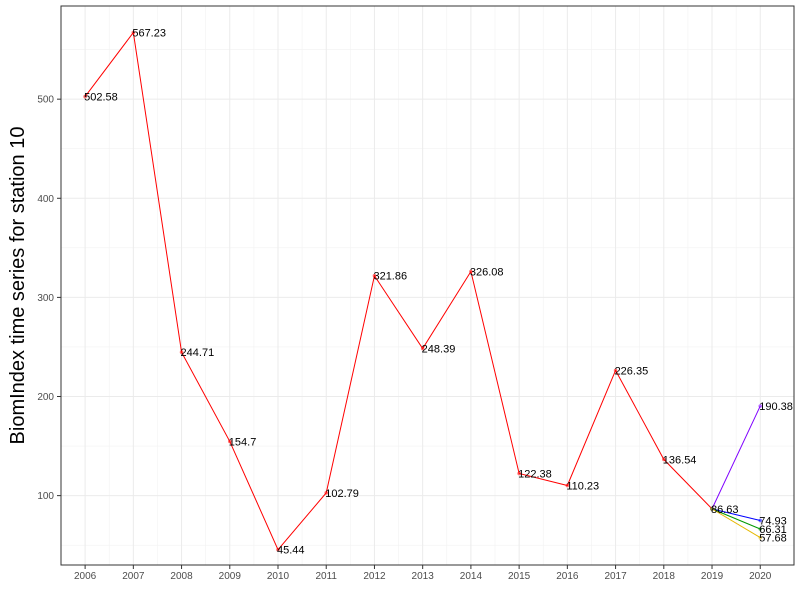 This screenshot has height=600, width=800. I want to click on y-tick-label: 500, so click(45, 100).